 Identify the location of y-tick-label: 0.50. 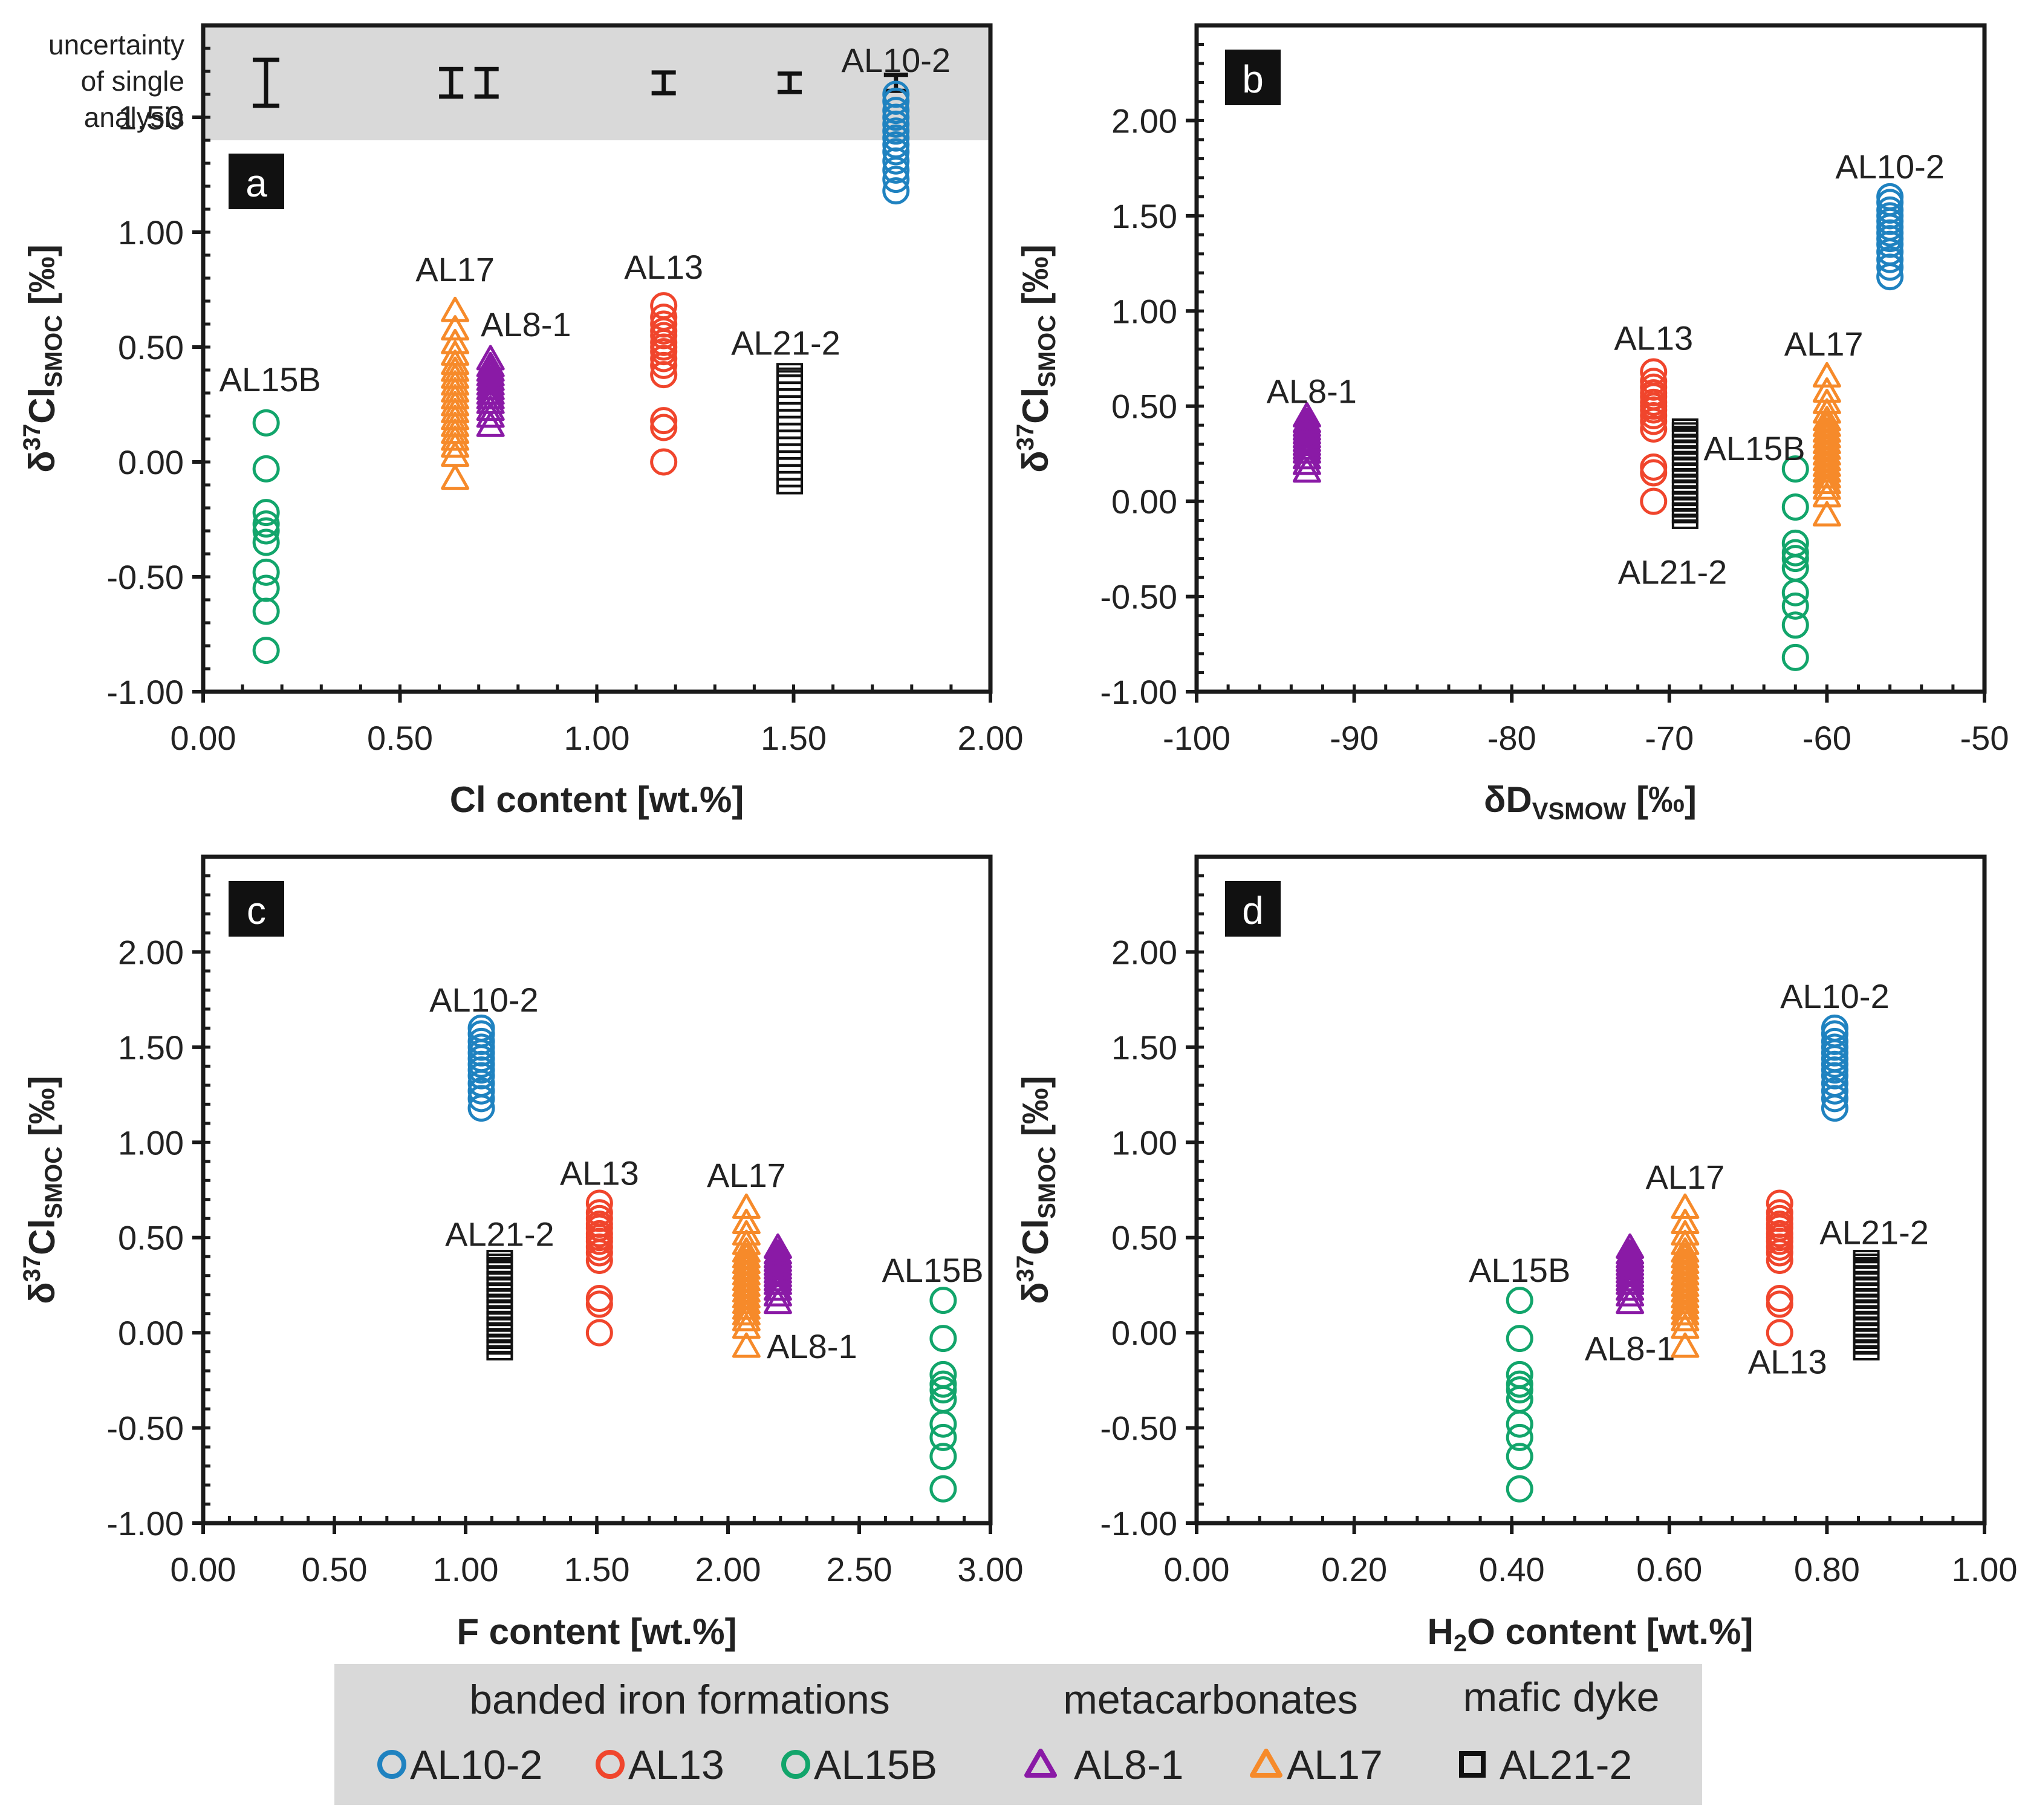
(151, 347).